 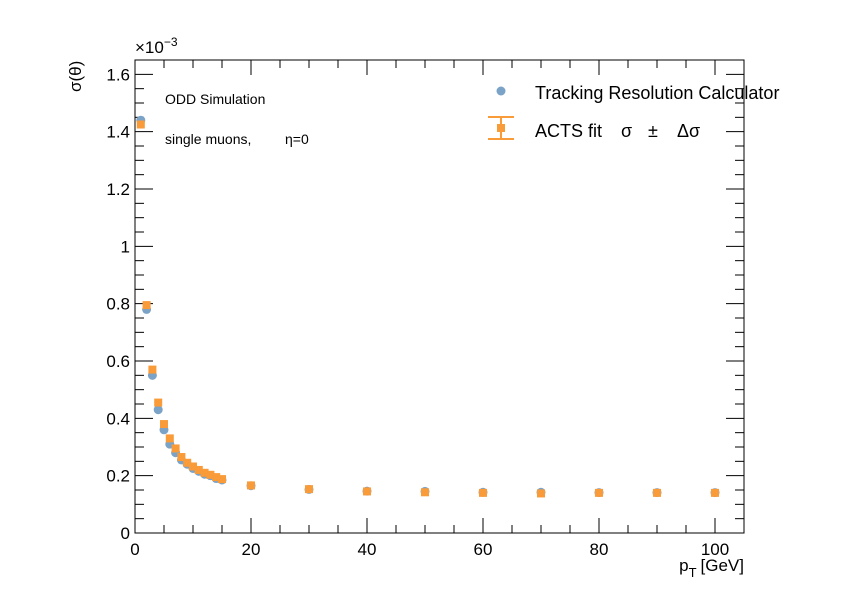 What do you see at coordinates (617, 131) in the screenshot?
I see `legend-label-acts: ACTS fit σ ± Δσ` at bounding box center [617, 131].